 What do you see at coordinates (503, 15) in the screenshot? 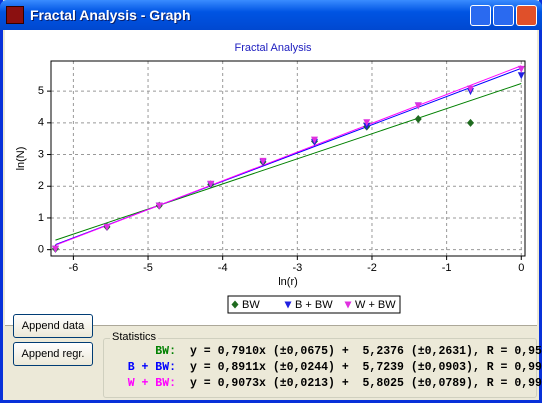
I see `maximize-button` at bounding box center [503, 15].